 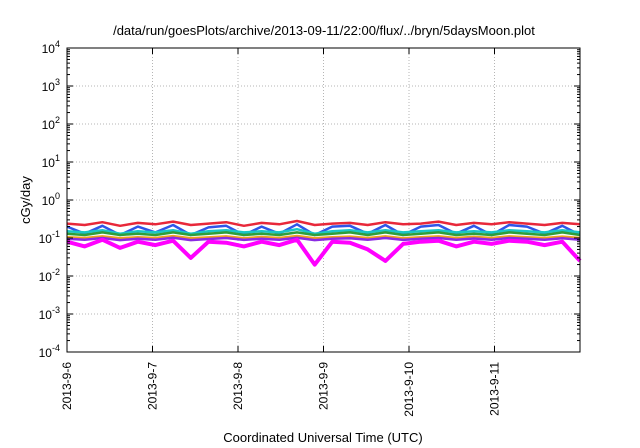 I want to click on y-tick-label: 10⁻⁴, so click(x=49, y=351).